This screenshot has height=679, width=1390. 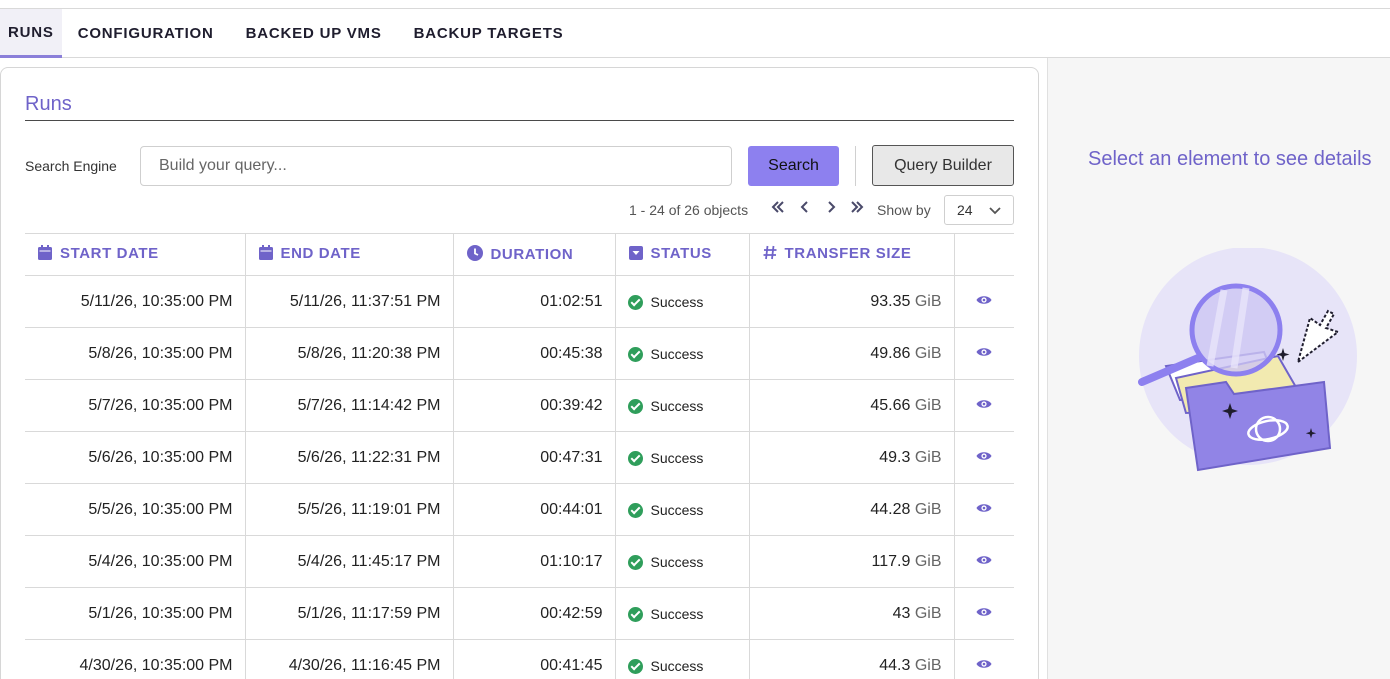 I want to click on duration-cell: 00:39:42, so click(x=534, y=405).